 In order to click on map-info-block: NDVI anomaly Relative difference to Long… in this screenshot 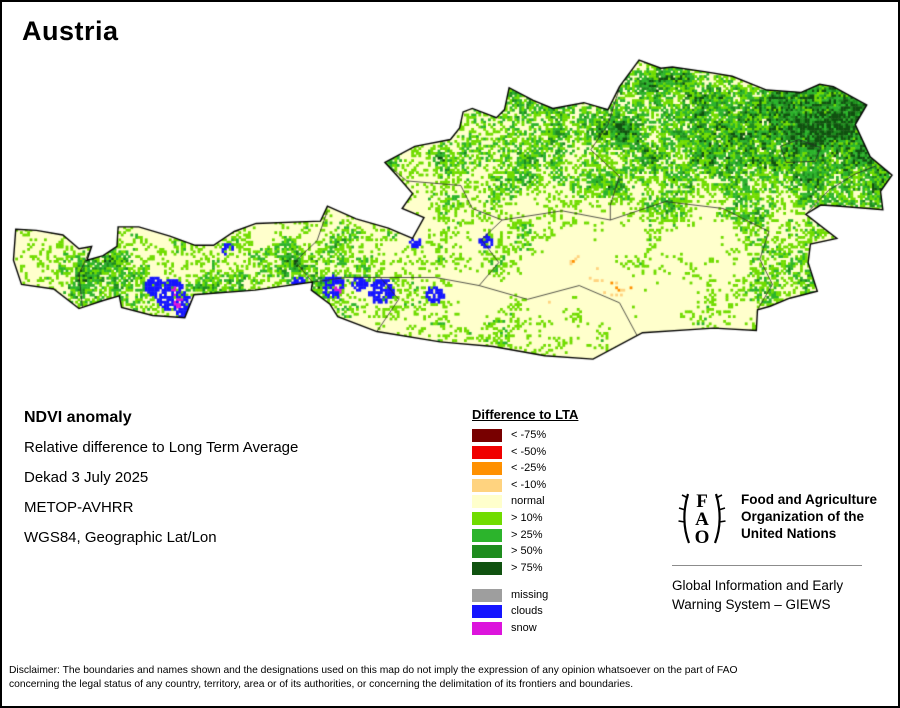, I will do `click(161, 483)`.